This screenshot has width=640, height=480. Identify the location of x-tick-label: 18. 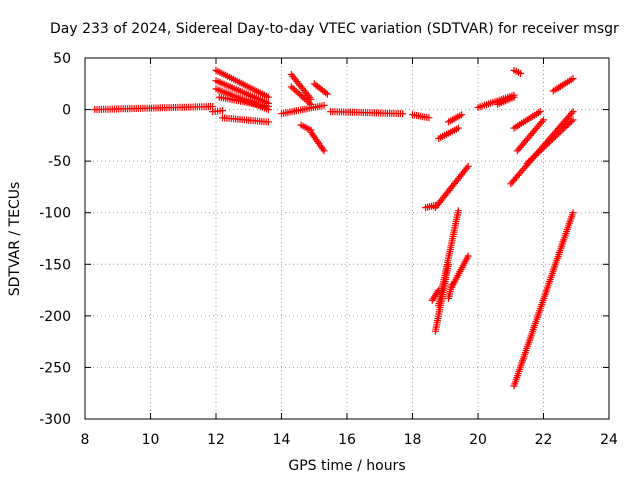
(413, 440).